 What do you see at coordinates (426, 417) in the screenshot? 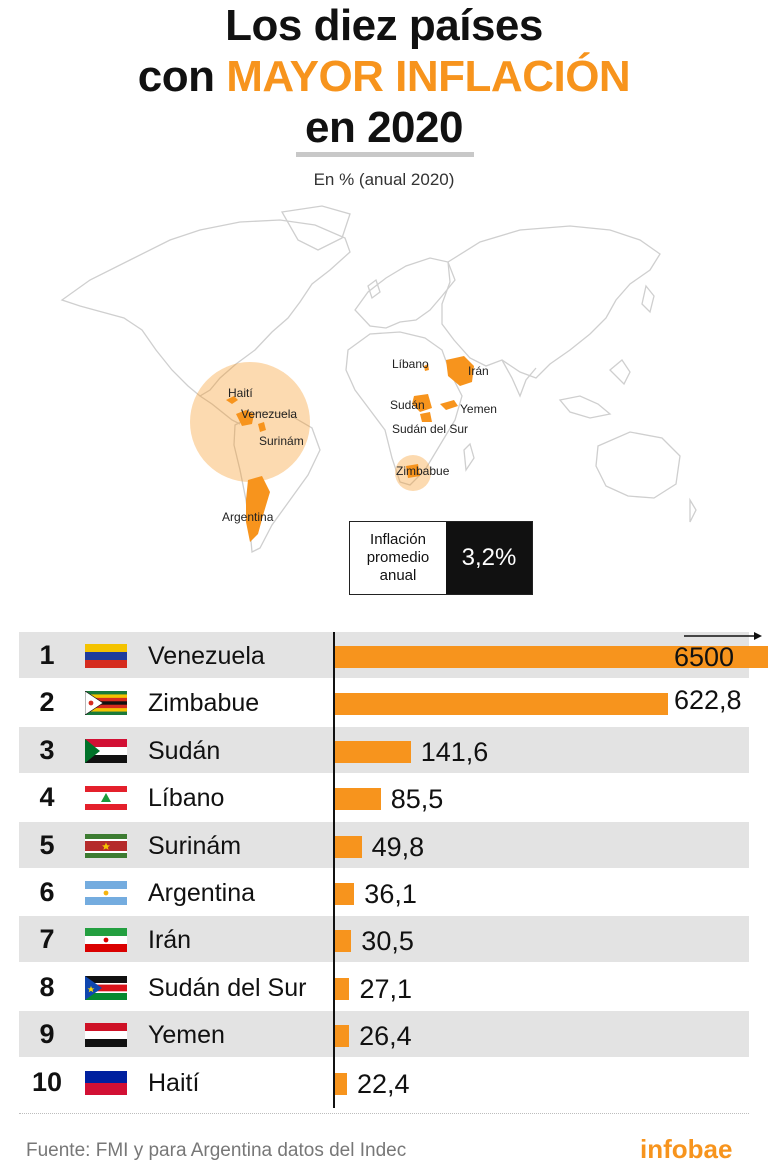
I see `south-sudan-shape` at bounding box center [426, 417].